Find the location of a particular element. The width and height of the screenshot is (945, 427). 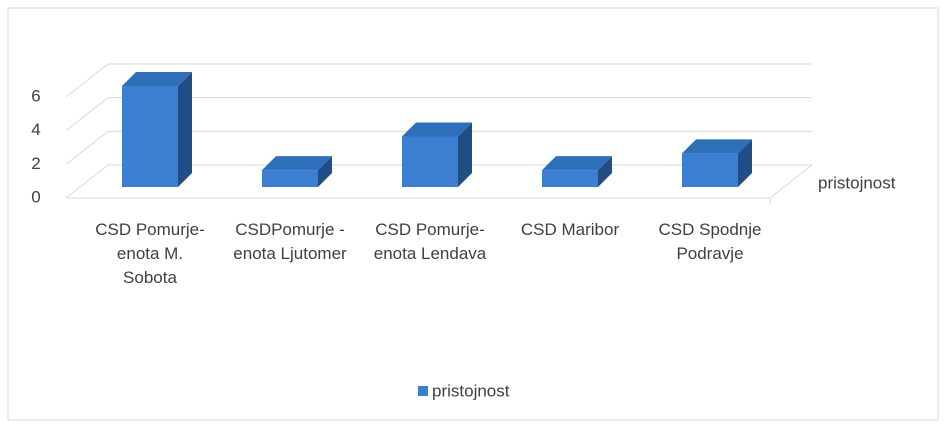

legend-swatch is located at coordinates (423, 391).